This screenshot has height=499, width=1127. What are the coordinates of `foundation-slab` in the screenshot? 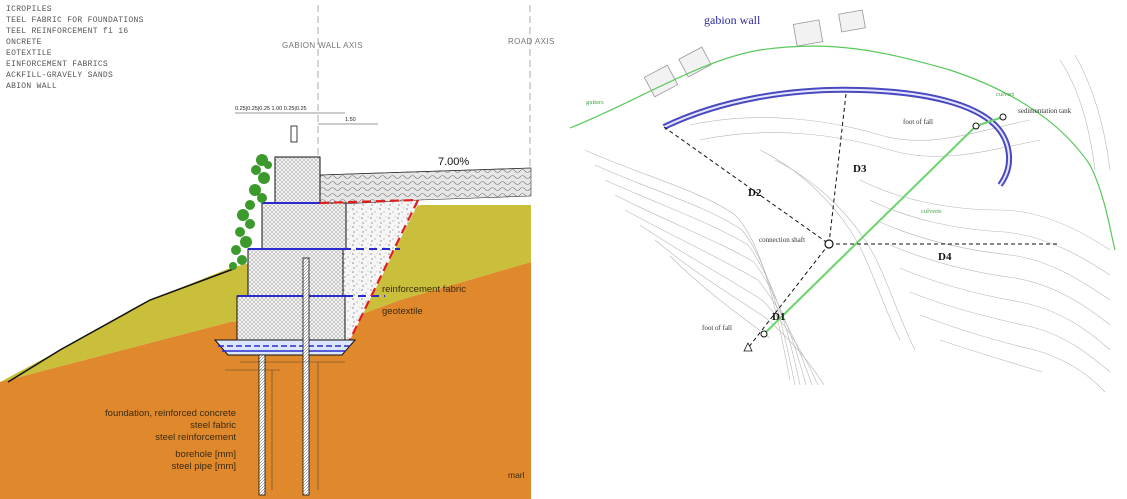 It's located at (285, 347).